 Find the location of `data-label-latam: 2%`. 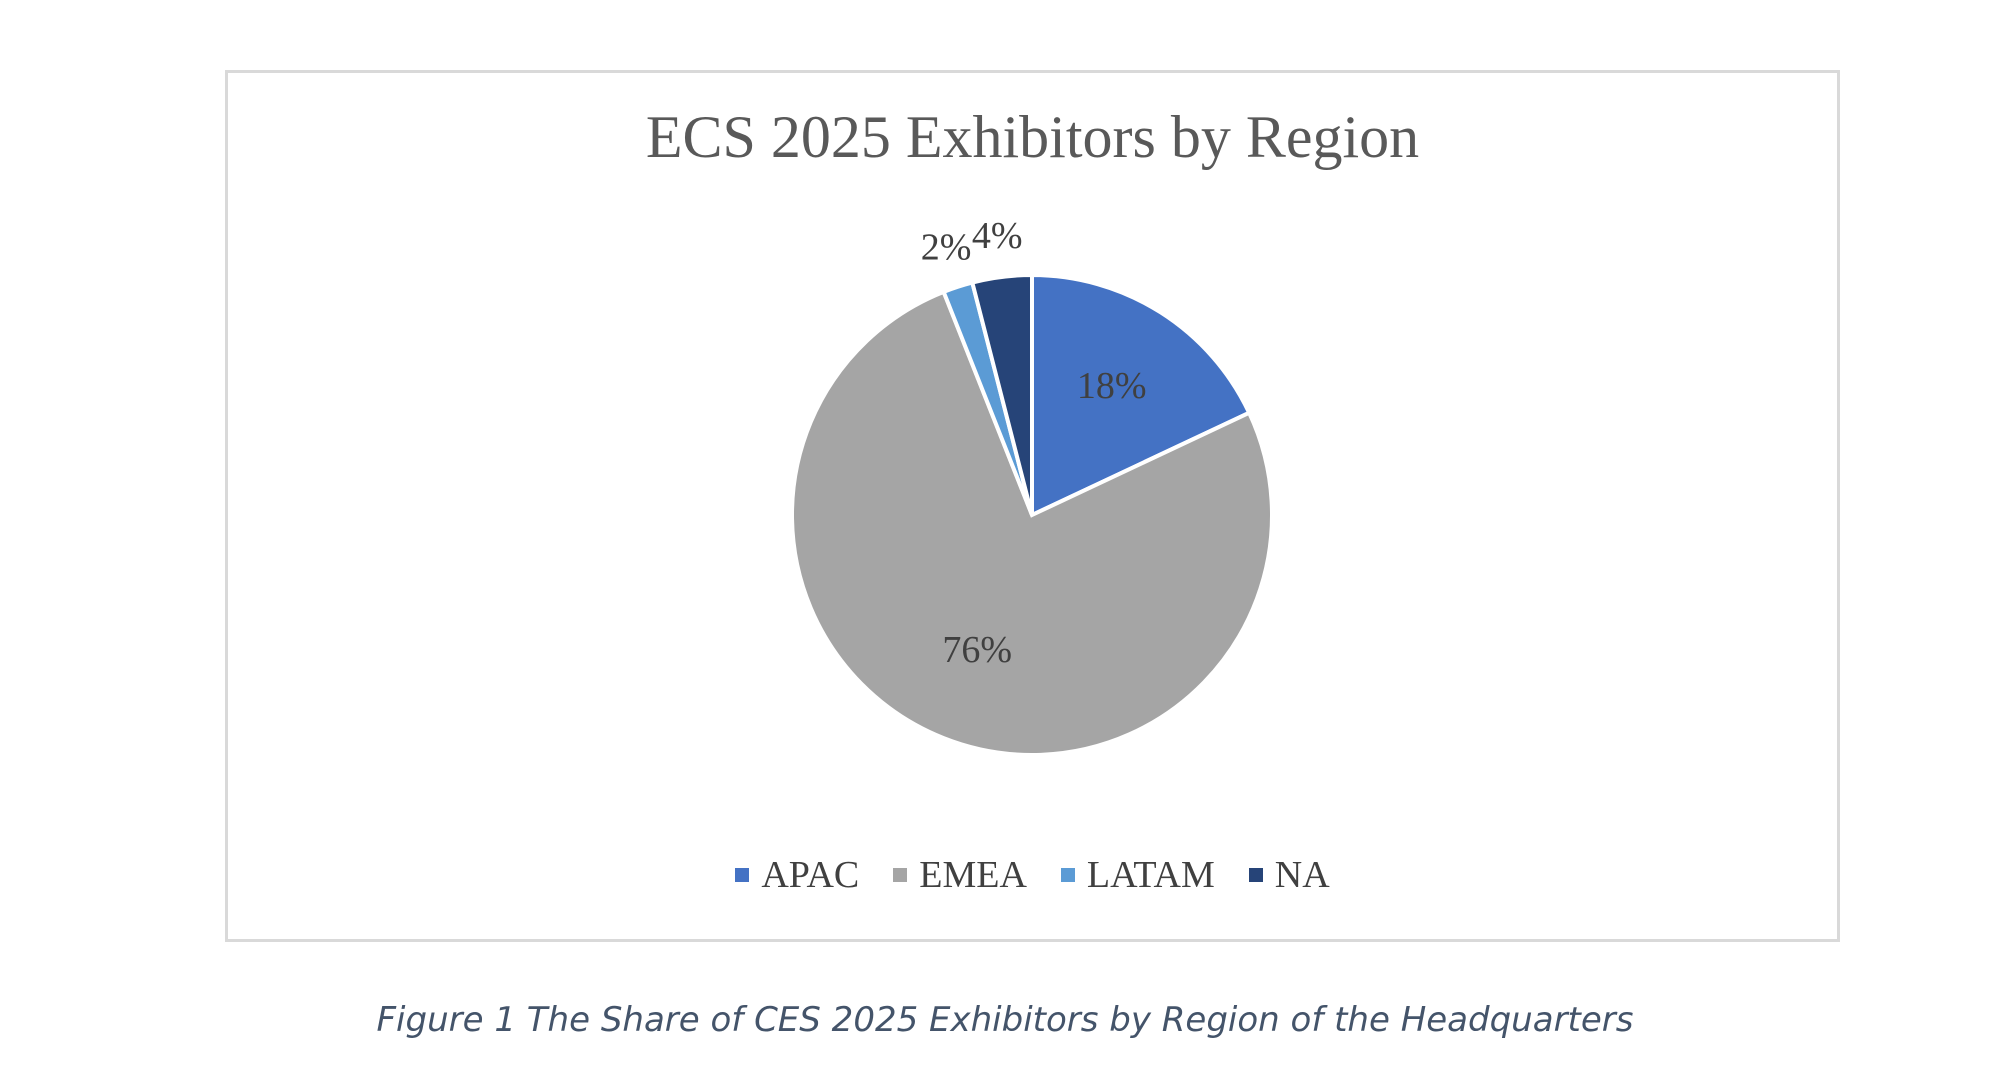

data-label-latam: 2% is located at coordinates (946, 247).